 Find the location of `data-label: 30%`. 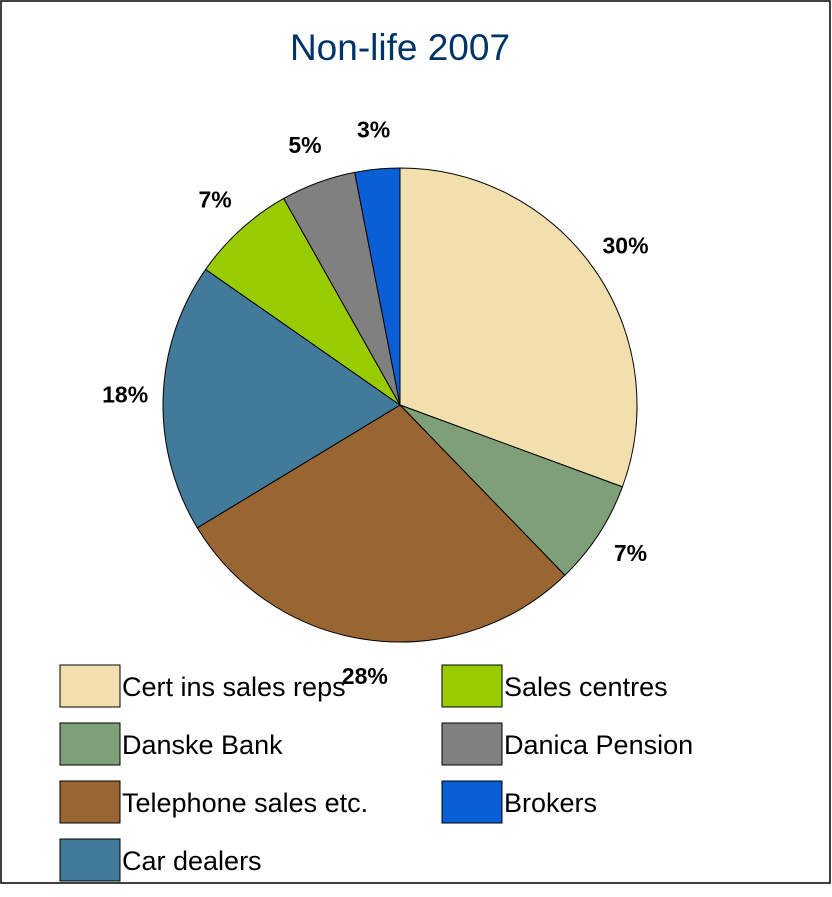

data-label: 30% is located at coordinates (626, 246).